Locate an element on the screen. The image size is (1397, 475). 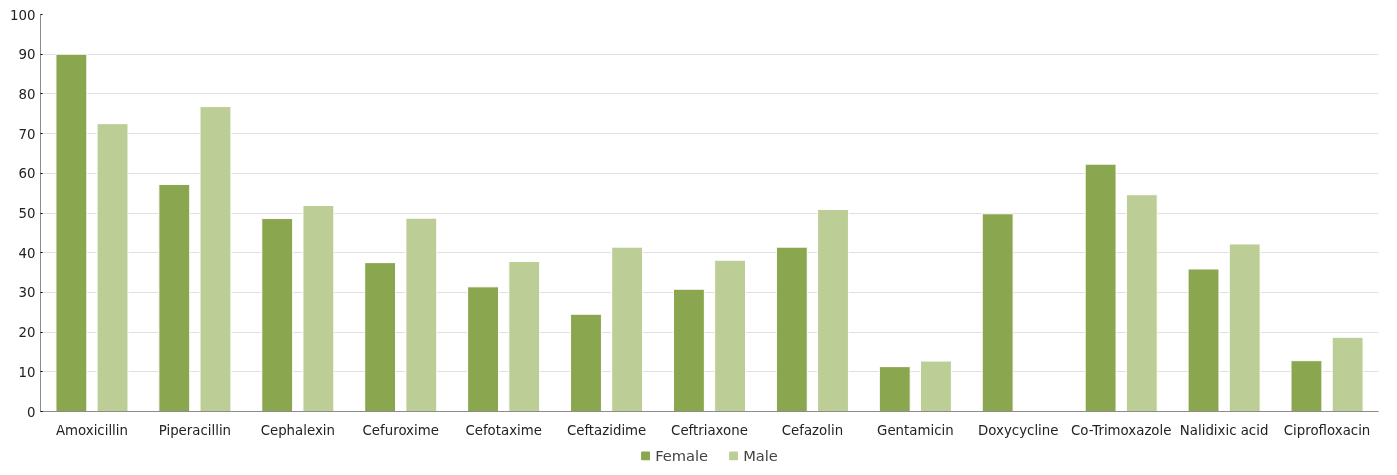
legend-label: Male is located at coordinates (760, 455).